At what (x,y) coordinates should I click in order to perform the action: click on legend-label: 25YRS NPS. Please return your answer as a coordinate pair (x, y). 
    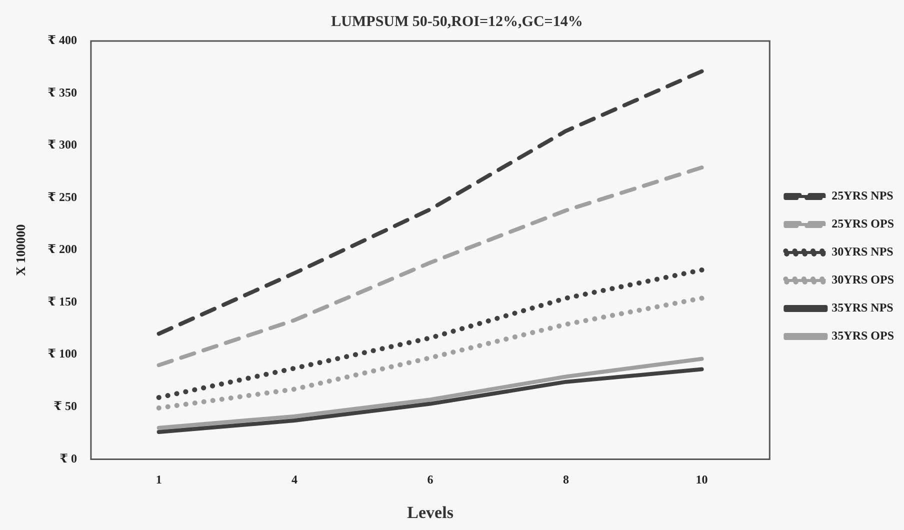
    Looking at the image, I should click on (863, 195).